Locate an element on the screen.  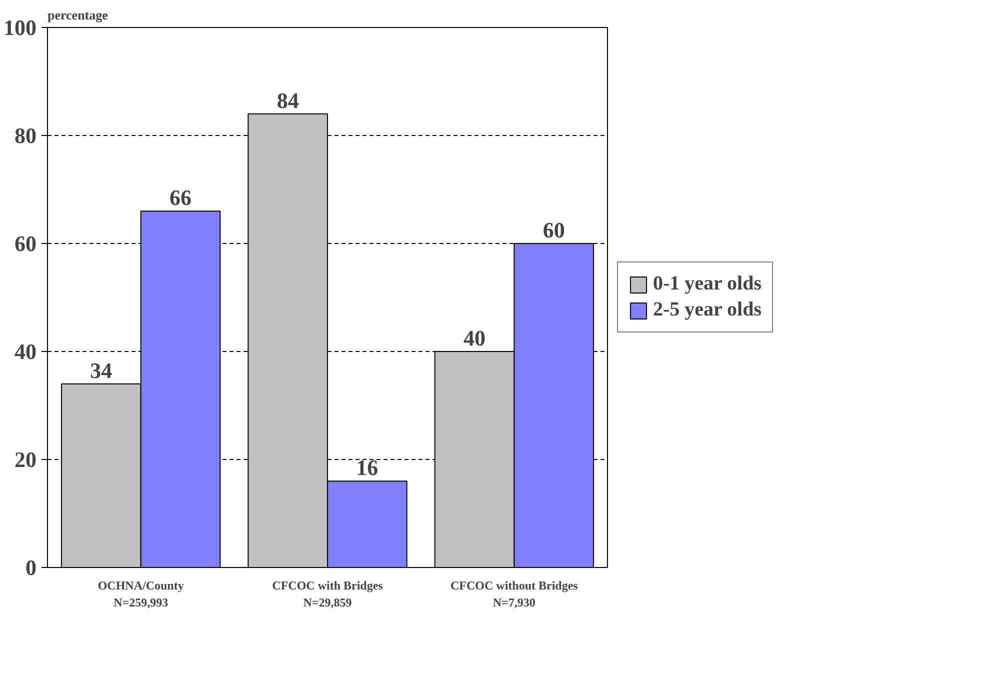
y-tick-label: 80 is located at coordinates (25, 135).